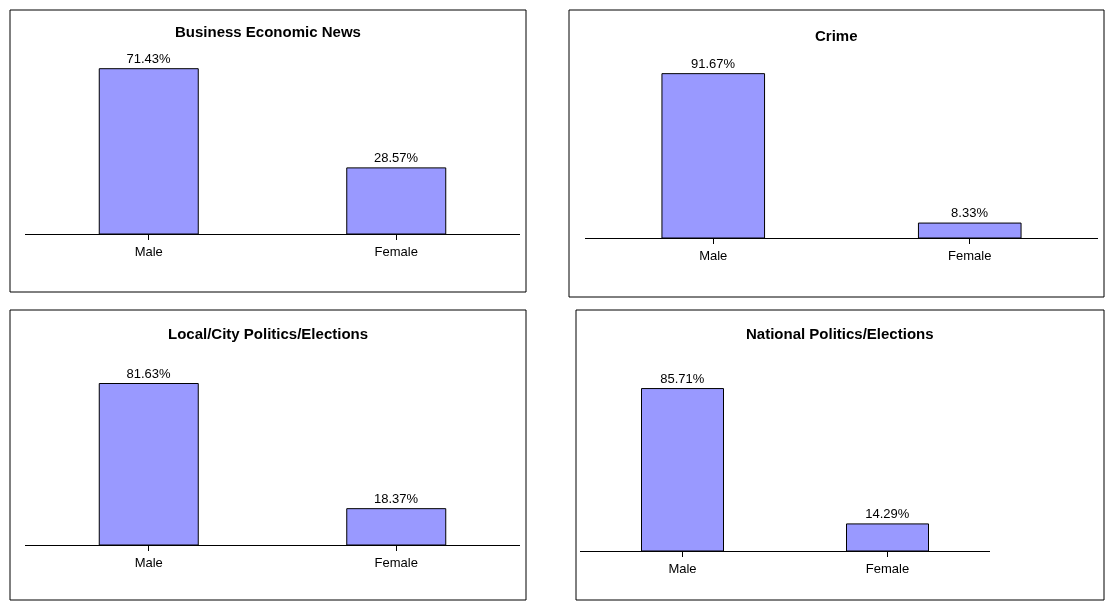 Image resolution: width=1105 pixels, height=601 pixels. What do you see at coordinates (396, 157) in the screenshot?
I see `data-label: 28.57%` at bounding box center [396, 157].